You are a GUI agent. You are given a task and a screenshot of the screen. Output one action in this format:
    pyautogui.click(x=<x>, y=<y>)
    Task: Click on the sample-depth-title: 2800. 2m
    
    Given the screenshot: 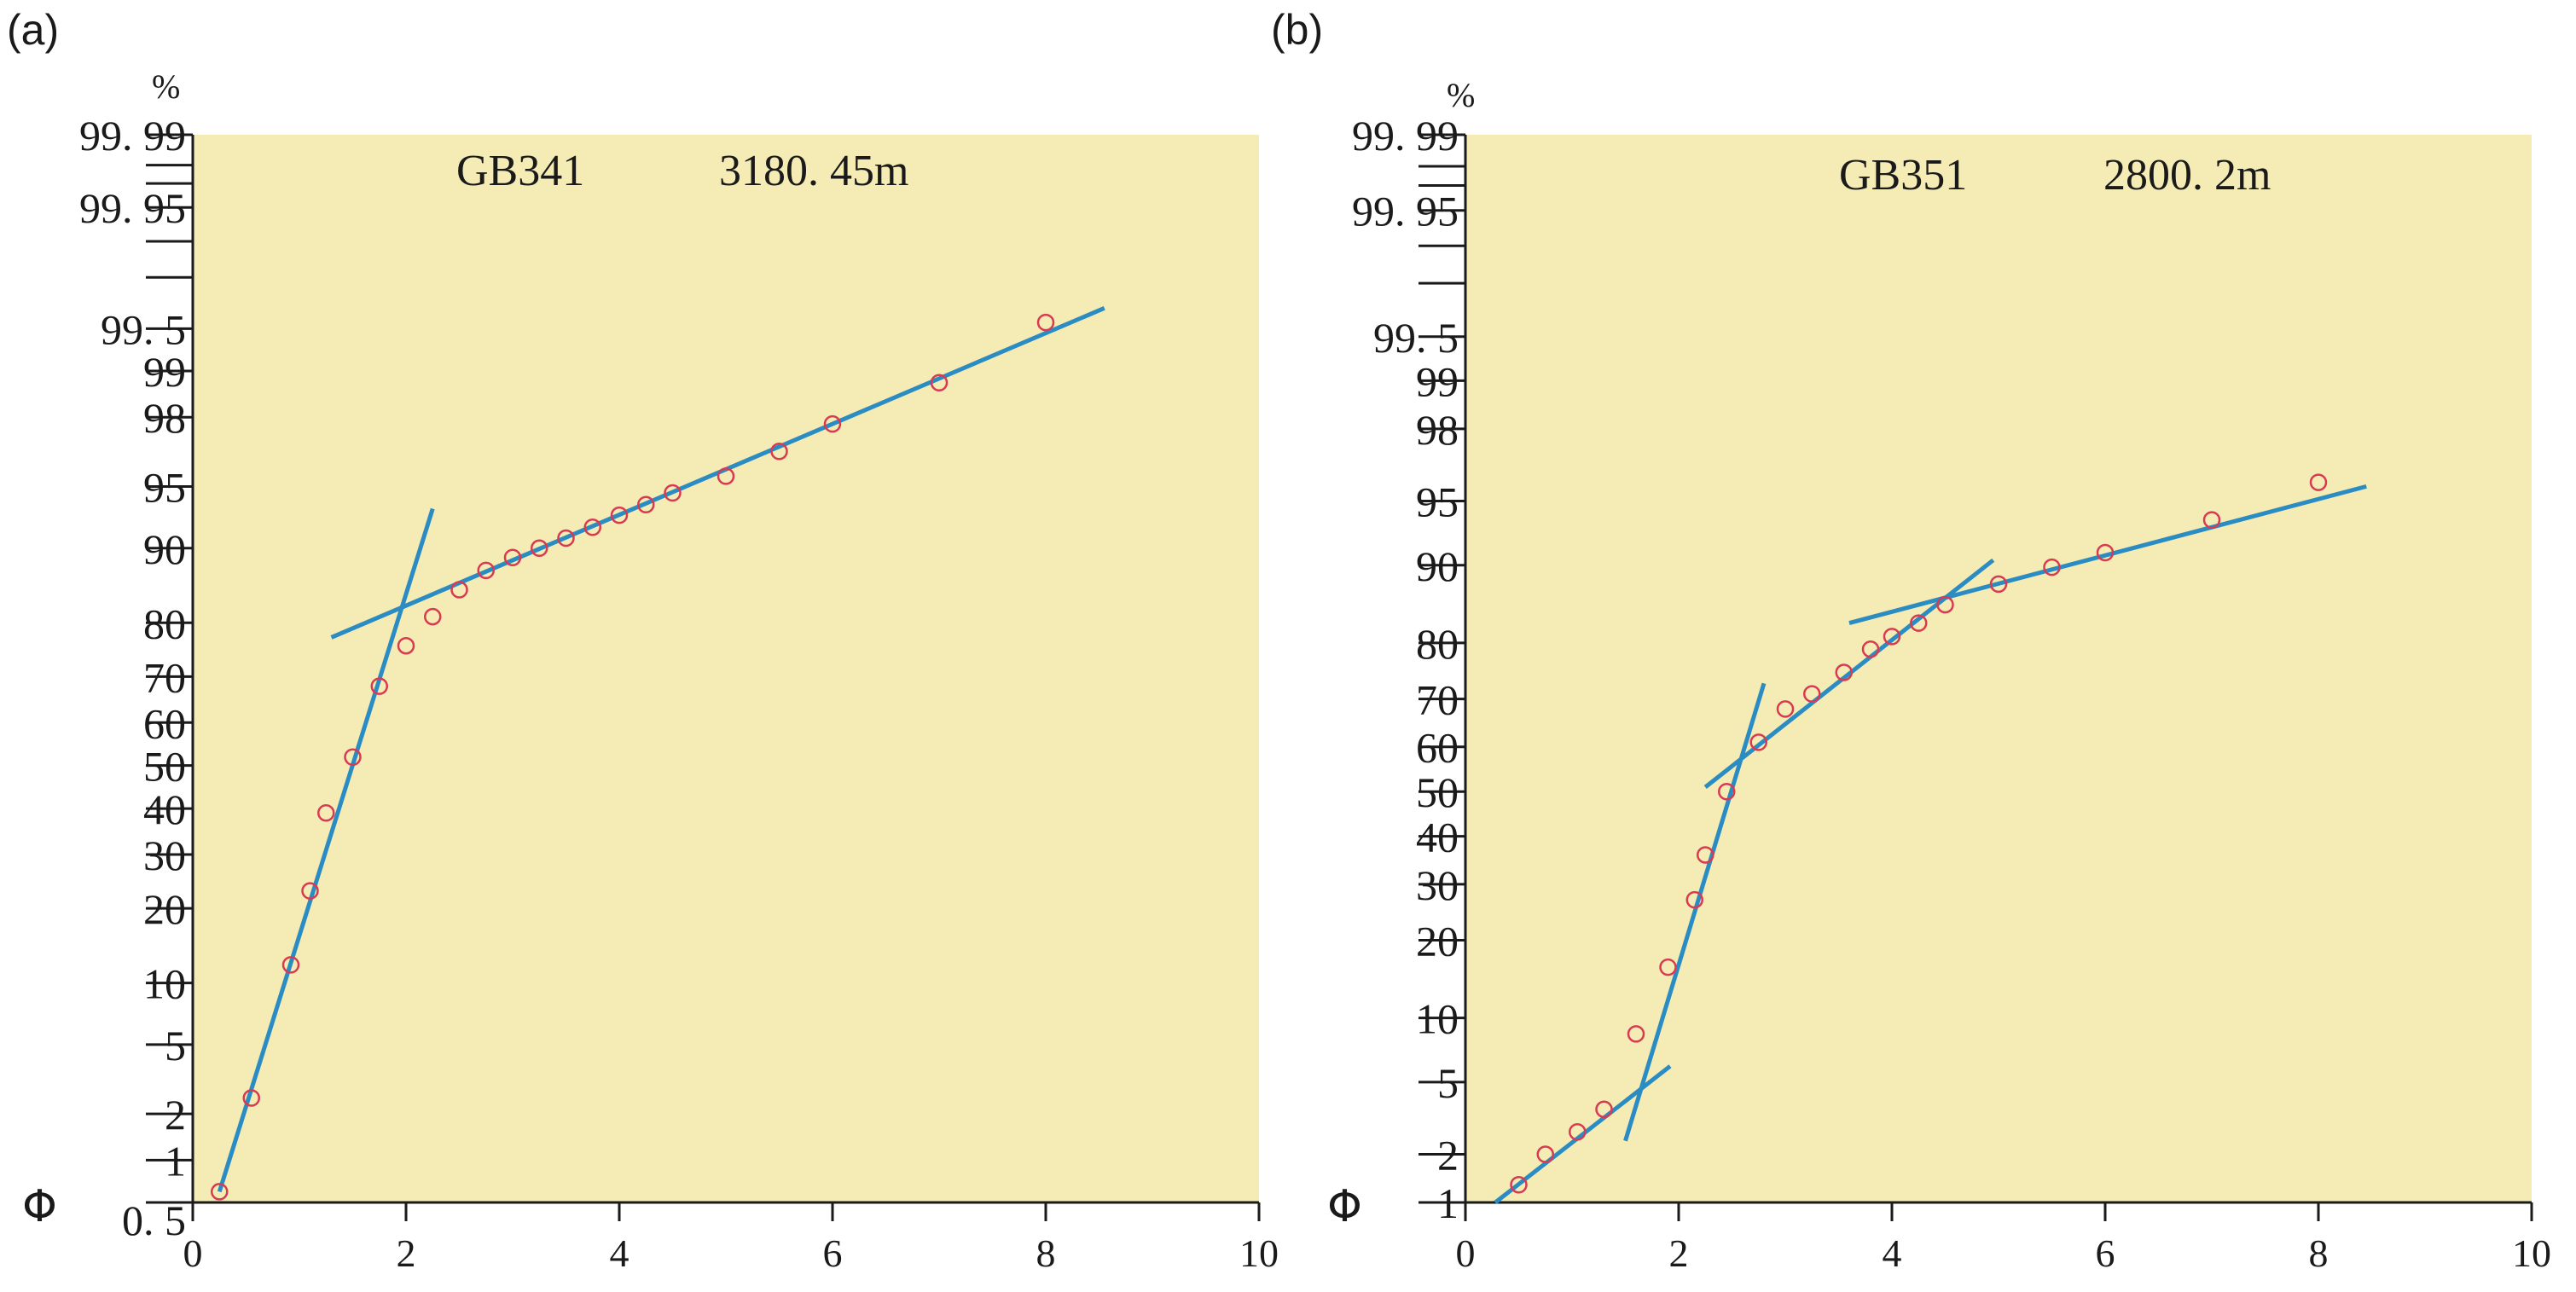 What is the action you would take?
    pyautogui.click(x=2187, y=175)
    